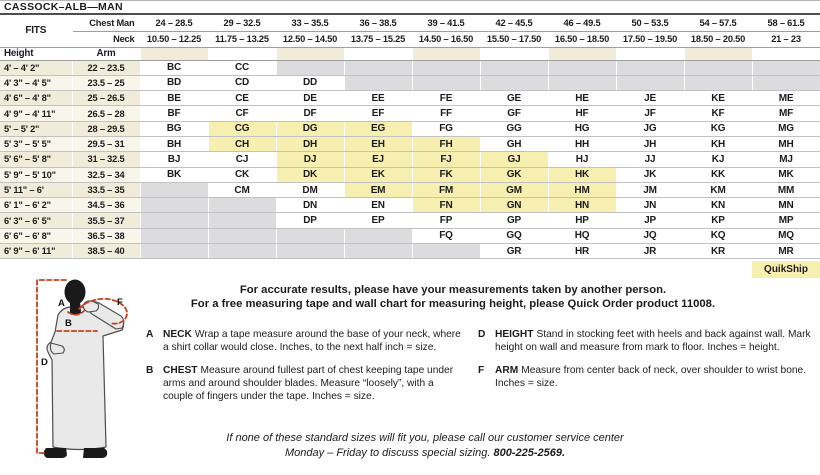 Image resolution: width=820 pixels, height=475 pixels. What do you see at coordinates (514, 113) in the screenshot?
I see `size-cell: GF` at bounding box center [514, 113].